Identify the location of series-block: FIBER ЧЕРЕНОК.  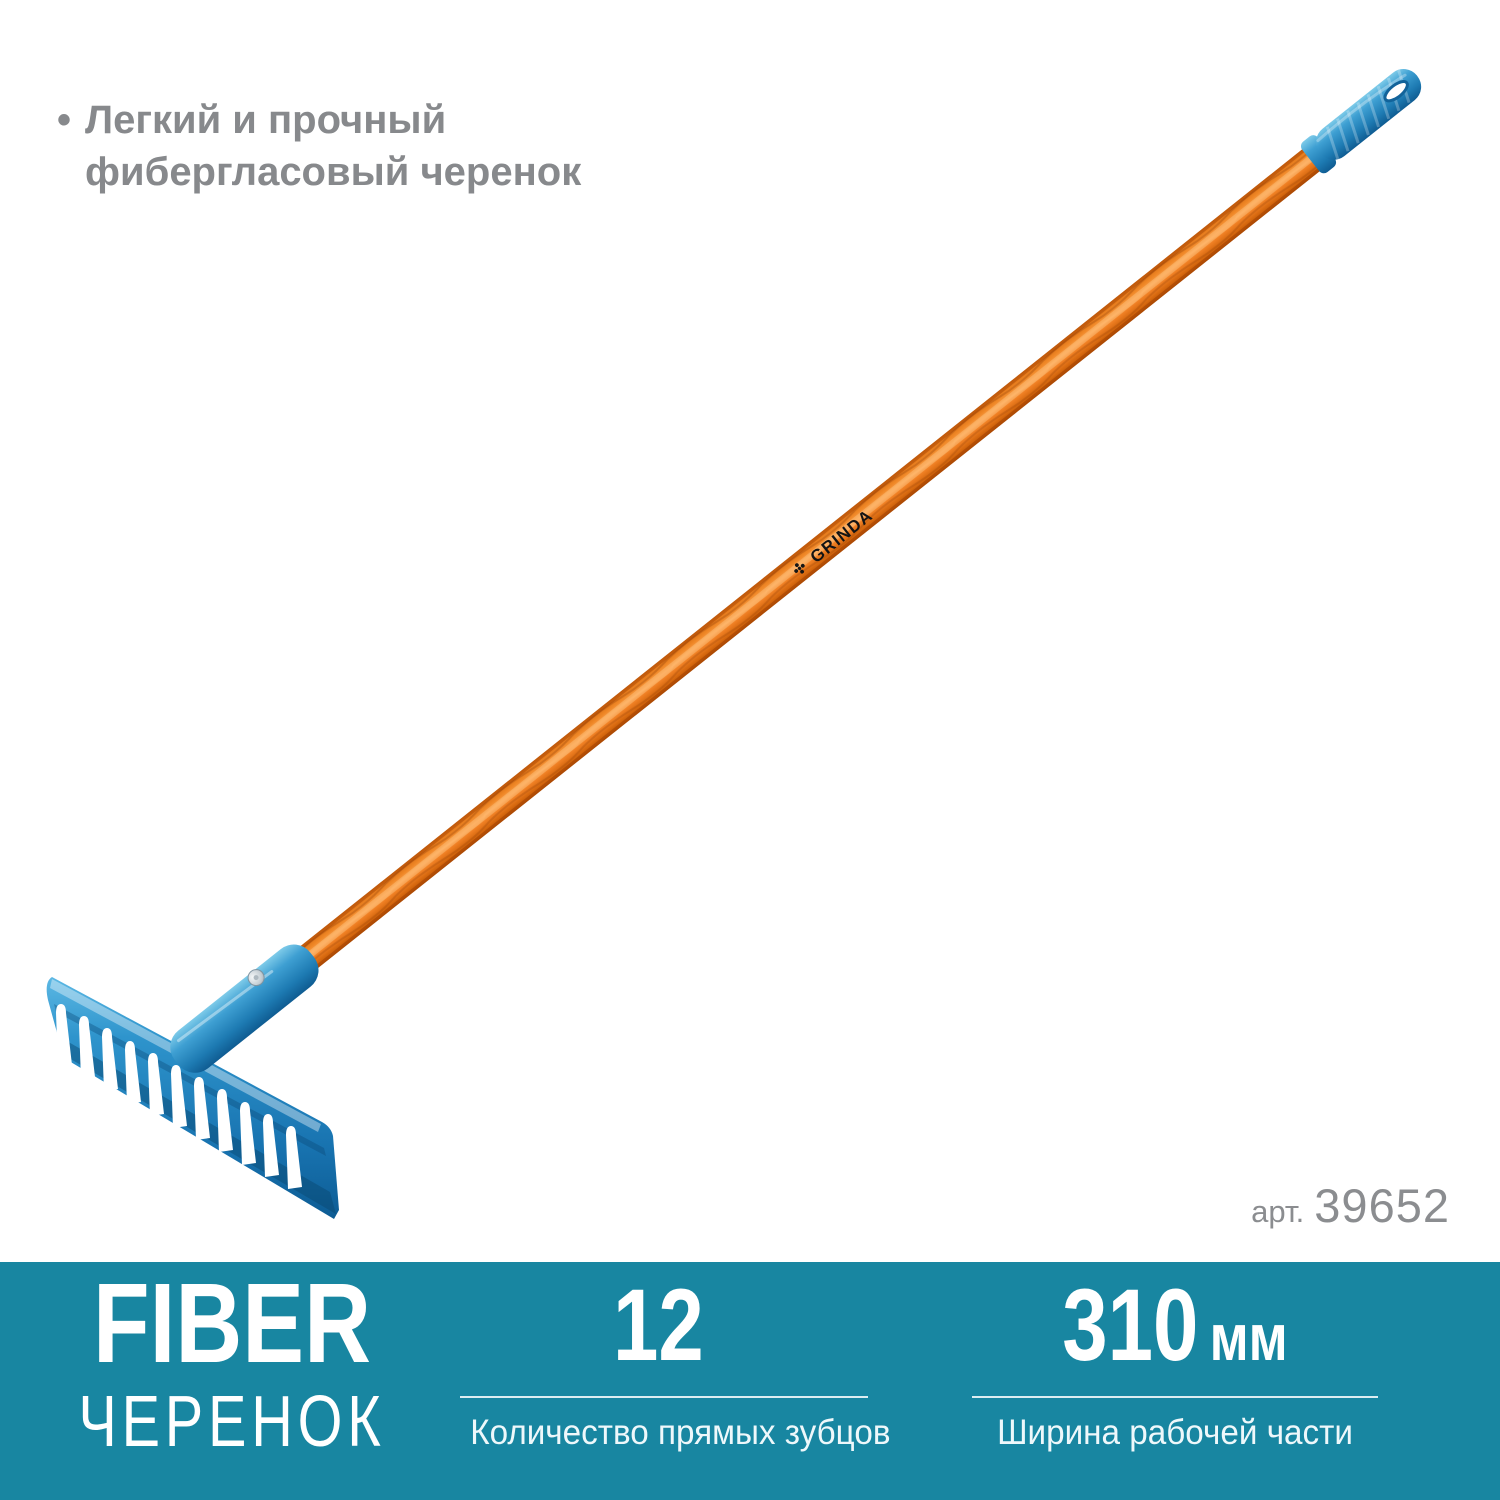
(232, 1381).